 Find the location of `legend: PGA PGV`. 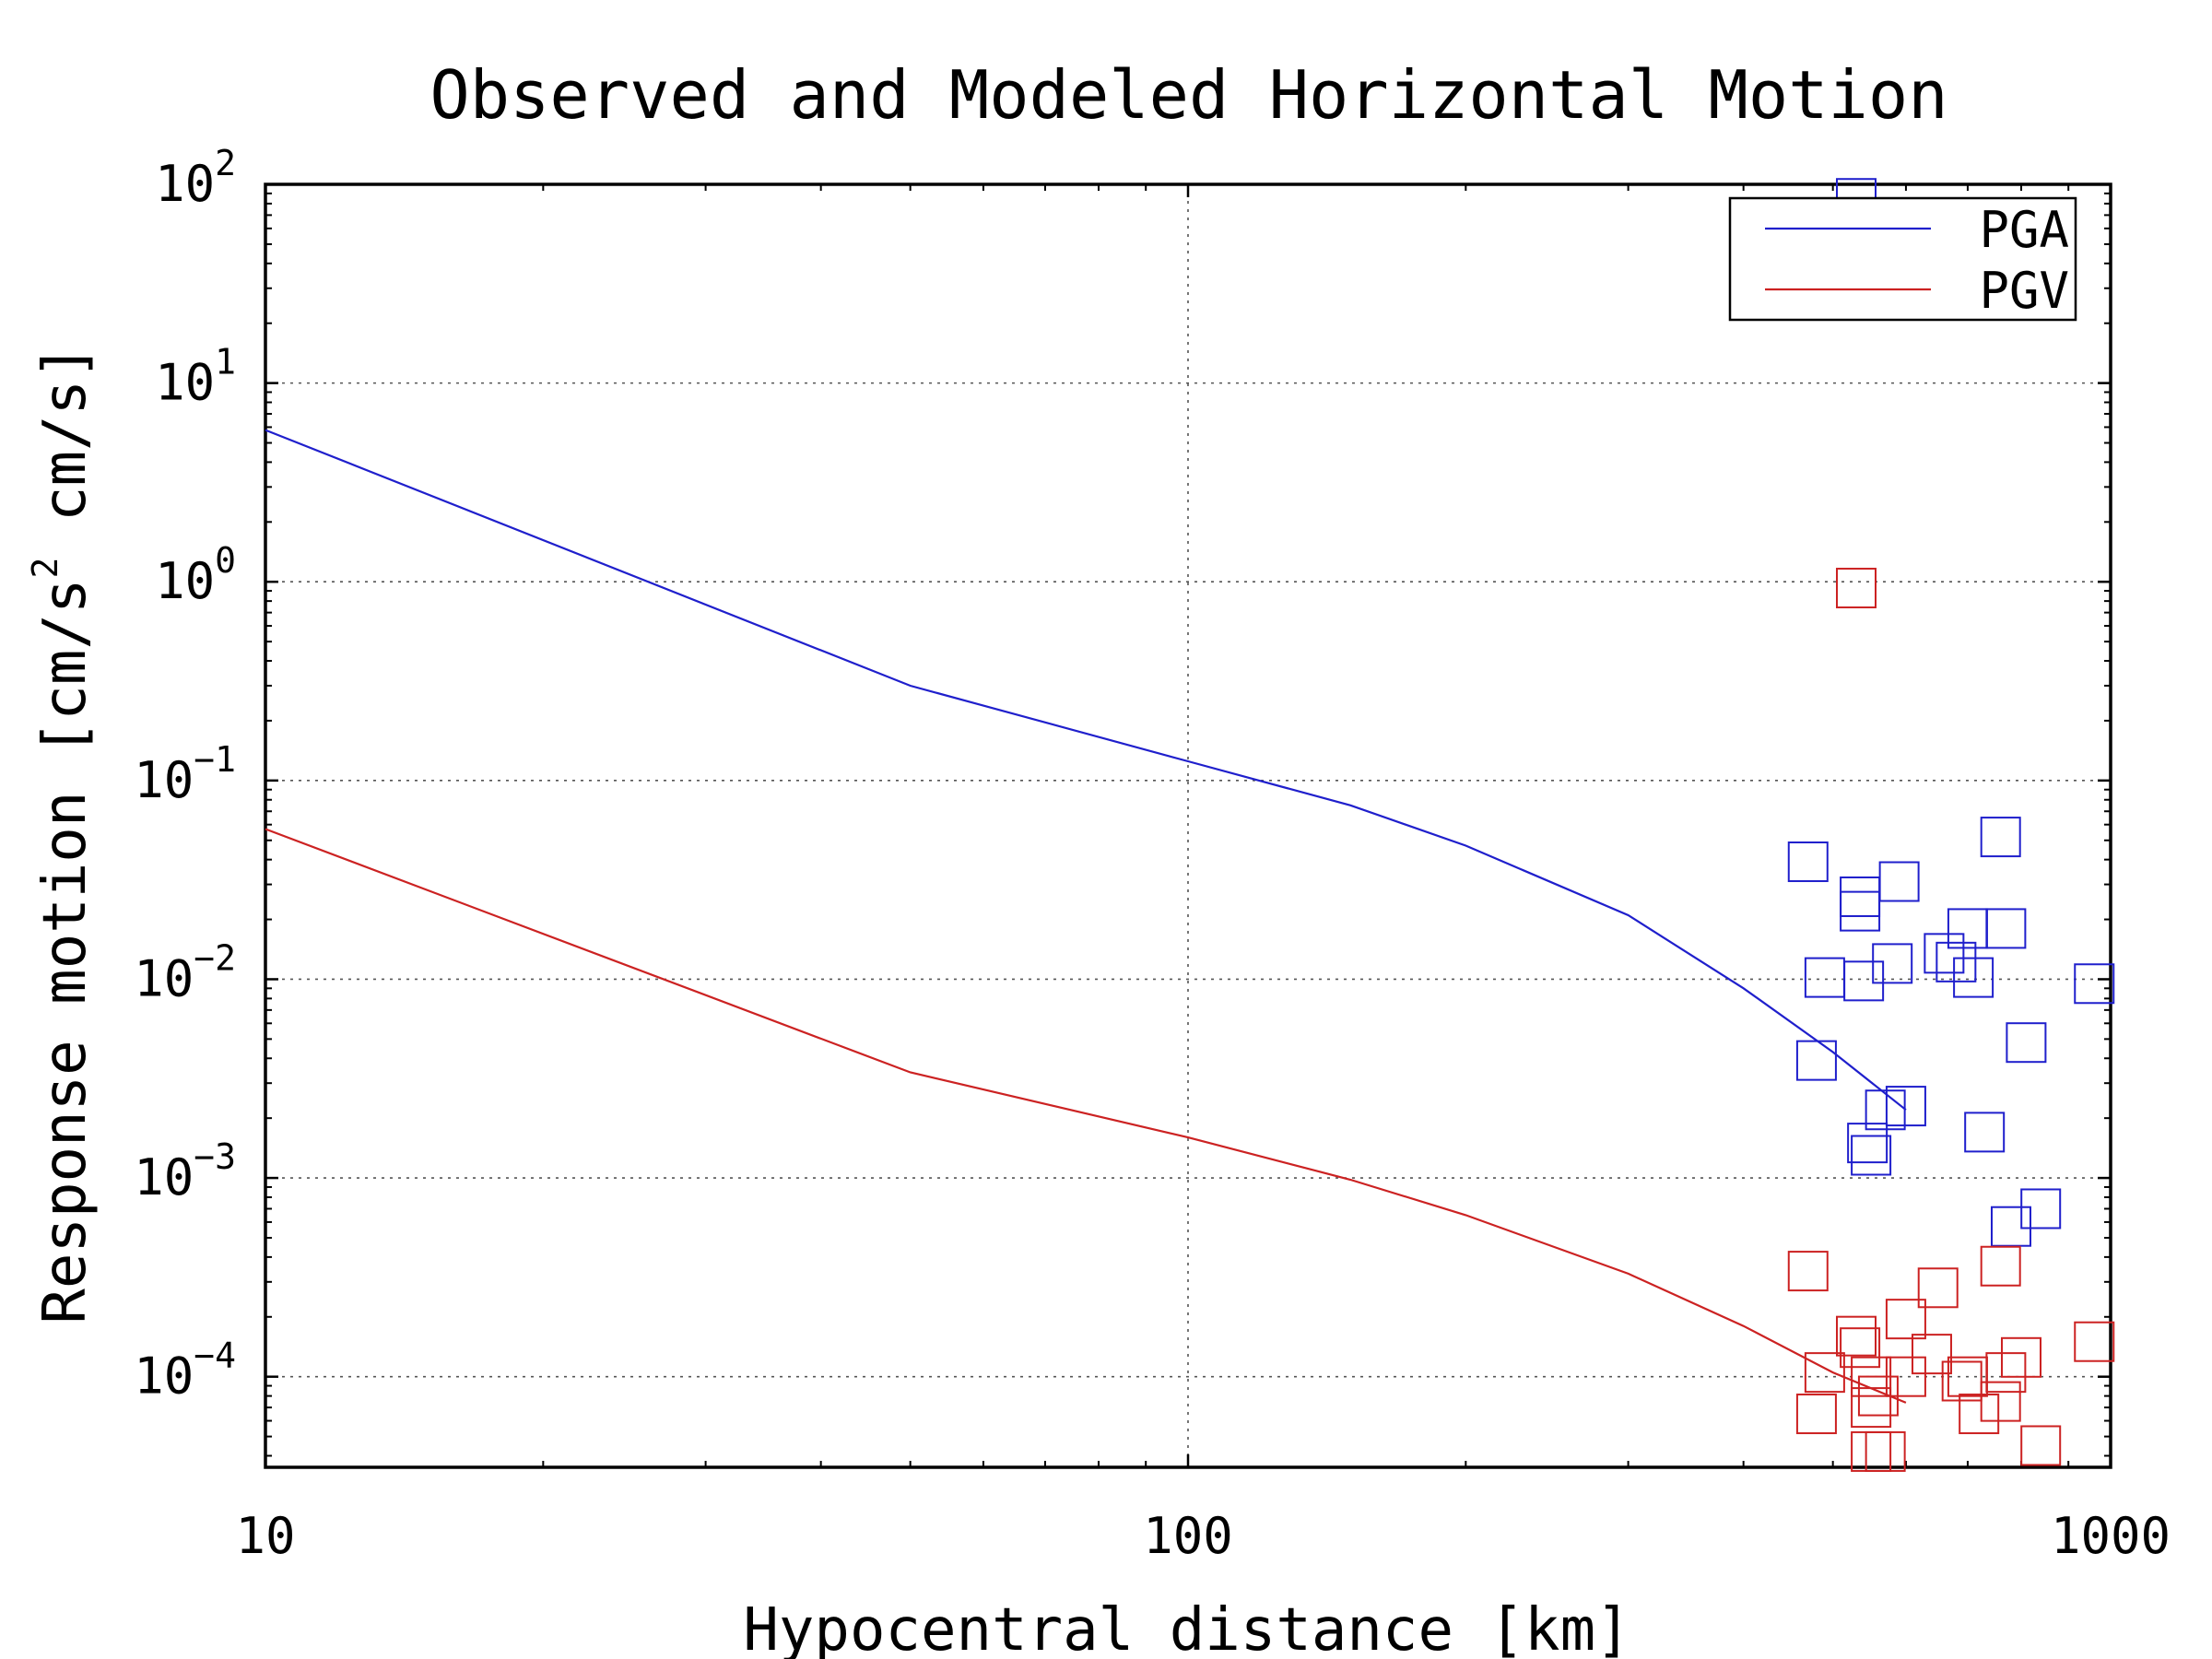

legend: PGA PGV is located at coordinates (1902, 259).